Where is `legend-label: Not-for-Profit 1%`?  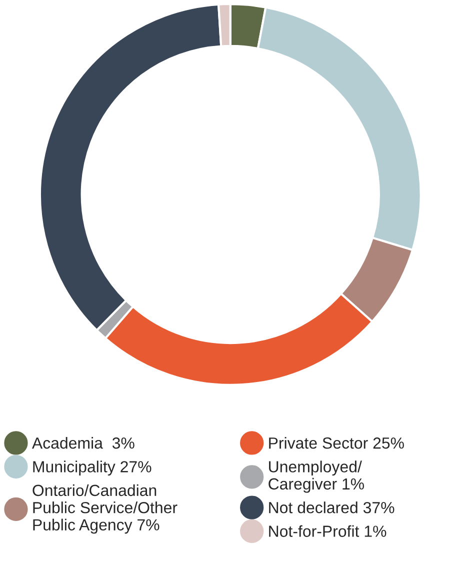
legend-label: Not-for-Profit 1% is located at coordinates (327, 531).